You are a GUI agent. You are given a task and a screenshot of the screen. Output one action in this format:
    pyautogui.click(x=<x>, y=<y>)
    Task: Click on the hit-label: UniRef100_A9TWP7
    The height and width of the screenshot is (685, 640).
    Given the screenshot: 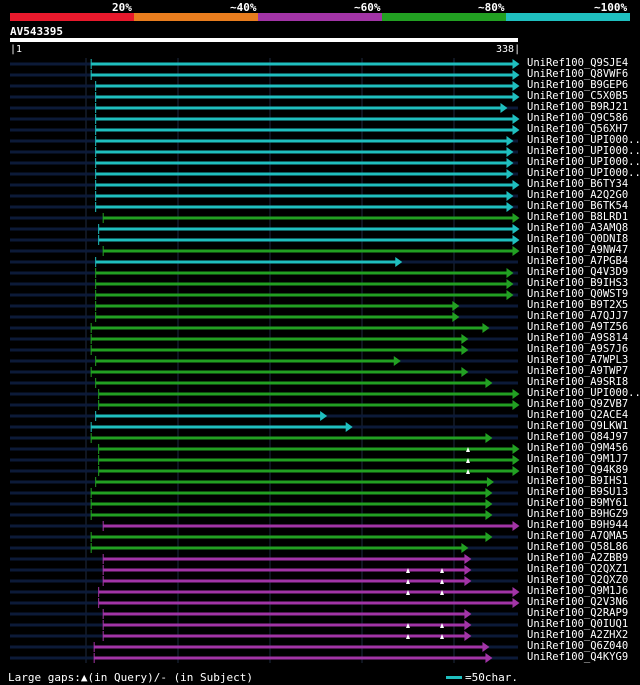 What is the action you would take?
    pyautogui.click(x=578, y=371)
    